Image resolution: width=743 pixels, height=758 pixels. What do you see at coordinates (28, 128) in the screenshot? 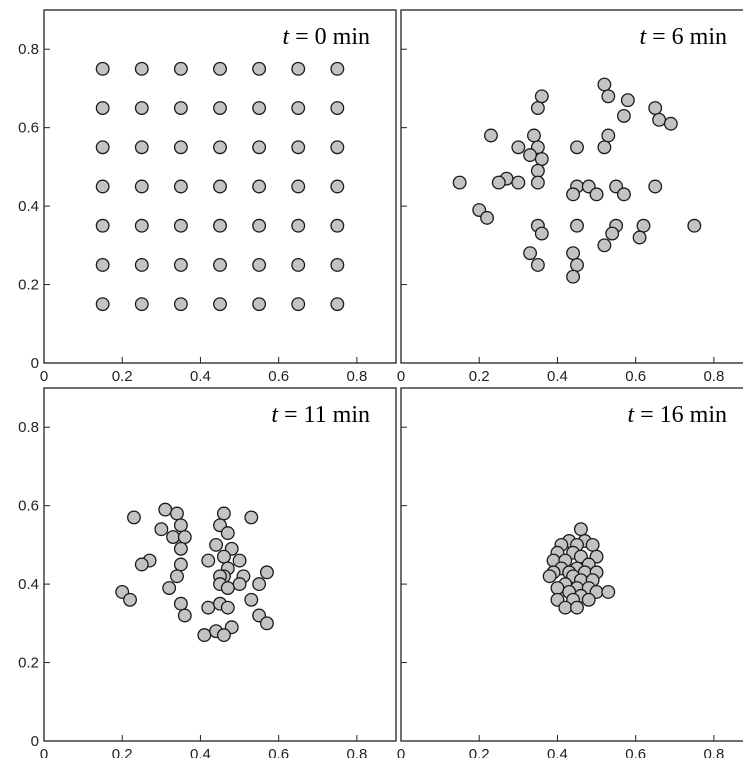
I see `y-tick-label: 0.6` at bounding box center [28, 128].